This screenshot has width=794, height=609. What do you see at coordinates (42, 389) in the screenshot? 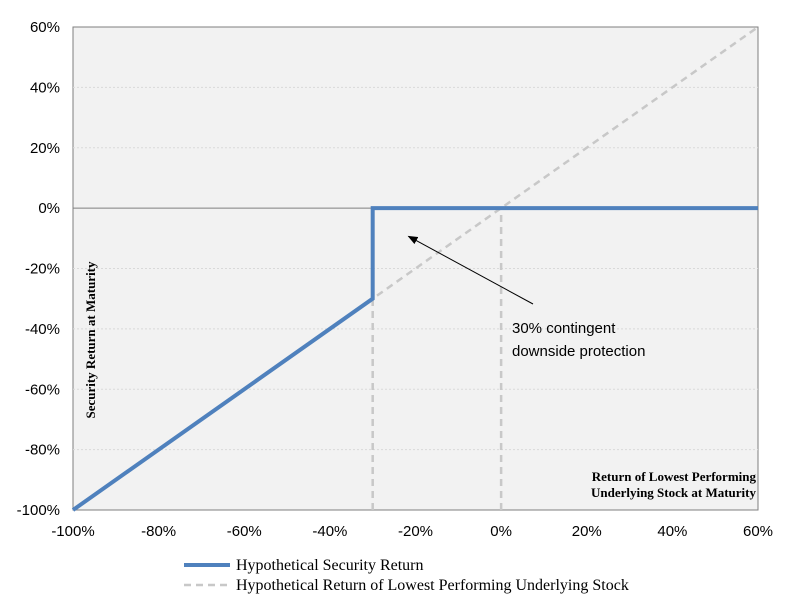
I see `y-tick-label: -60%` at bounding box center [42, 389].